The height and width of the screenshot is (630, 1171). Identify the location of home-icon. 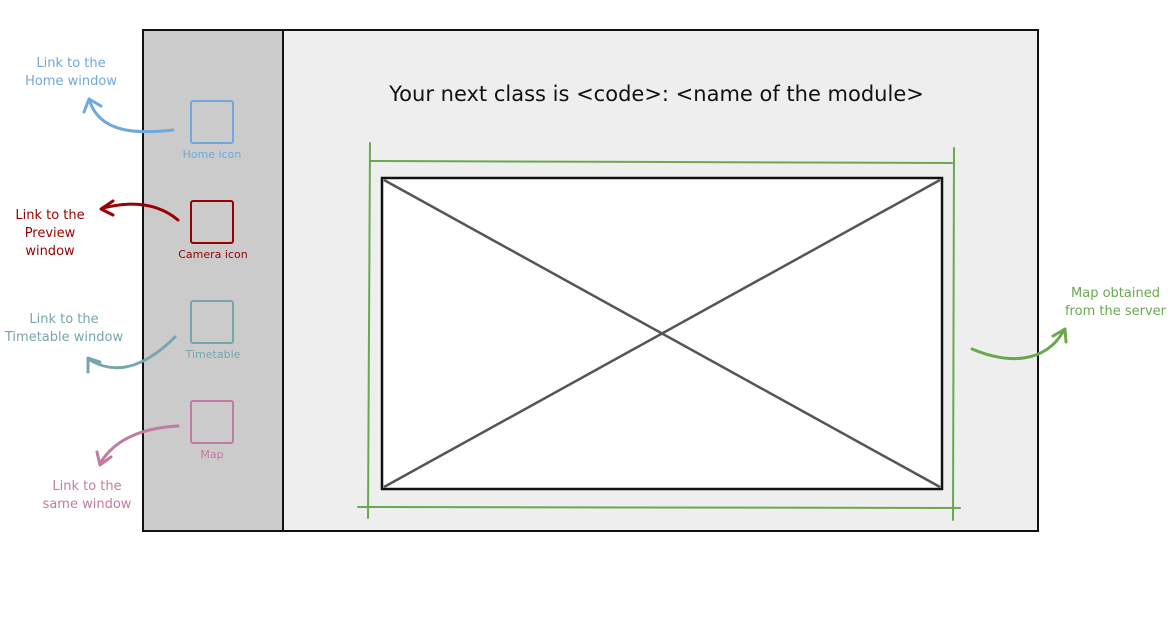
(212, 122).